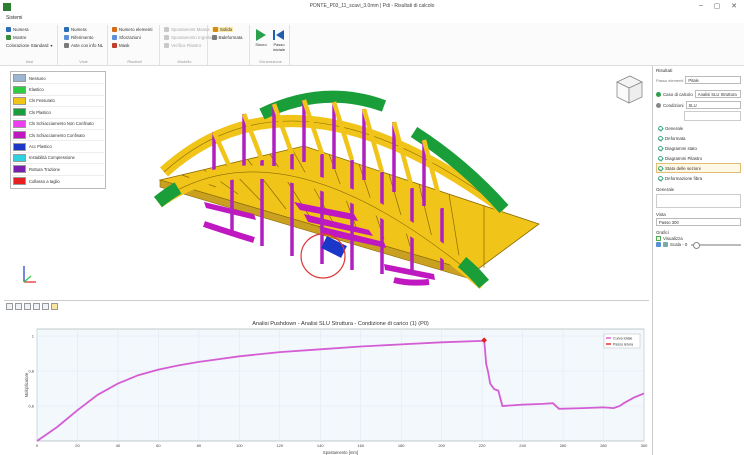  What do you see at coordinates (698, 168) in the screenshot?
I see `results-list-item: Stato delle sezioni` at bounding box center [698, 168].